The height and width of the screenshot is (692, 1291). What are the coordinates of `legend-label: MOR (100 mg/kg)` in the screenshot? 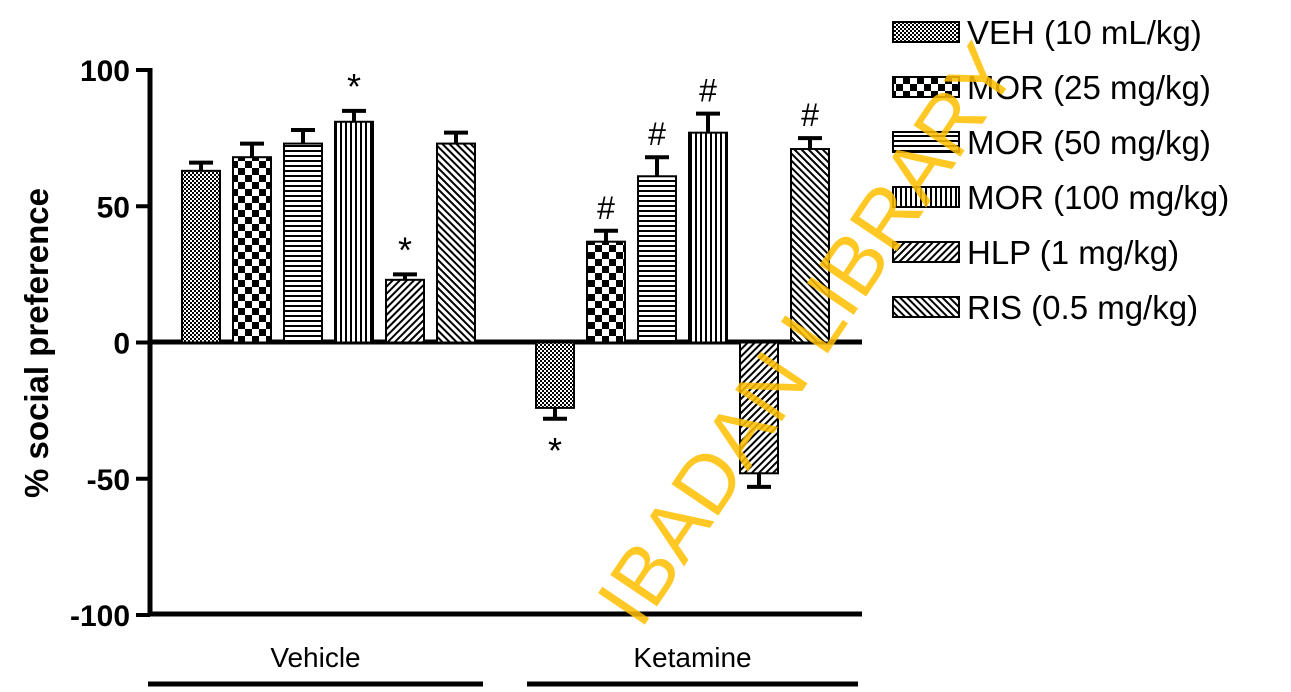 It's located at (1098, 197).